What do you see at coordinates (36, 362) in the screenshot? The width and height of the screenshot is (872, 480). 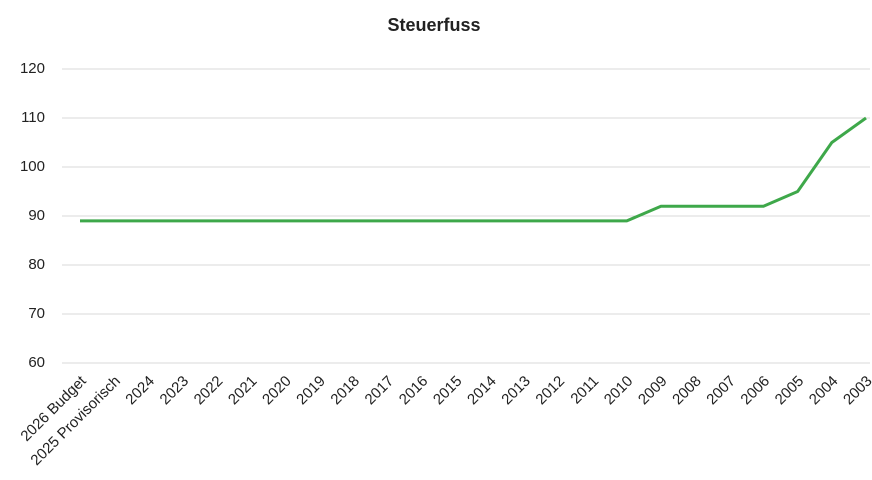 I see `y-tick-label: 60` at bounding box center [36, 362].